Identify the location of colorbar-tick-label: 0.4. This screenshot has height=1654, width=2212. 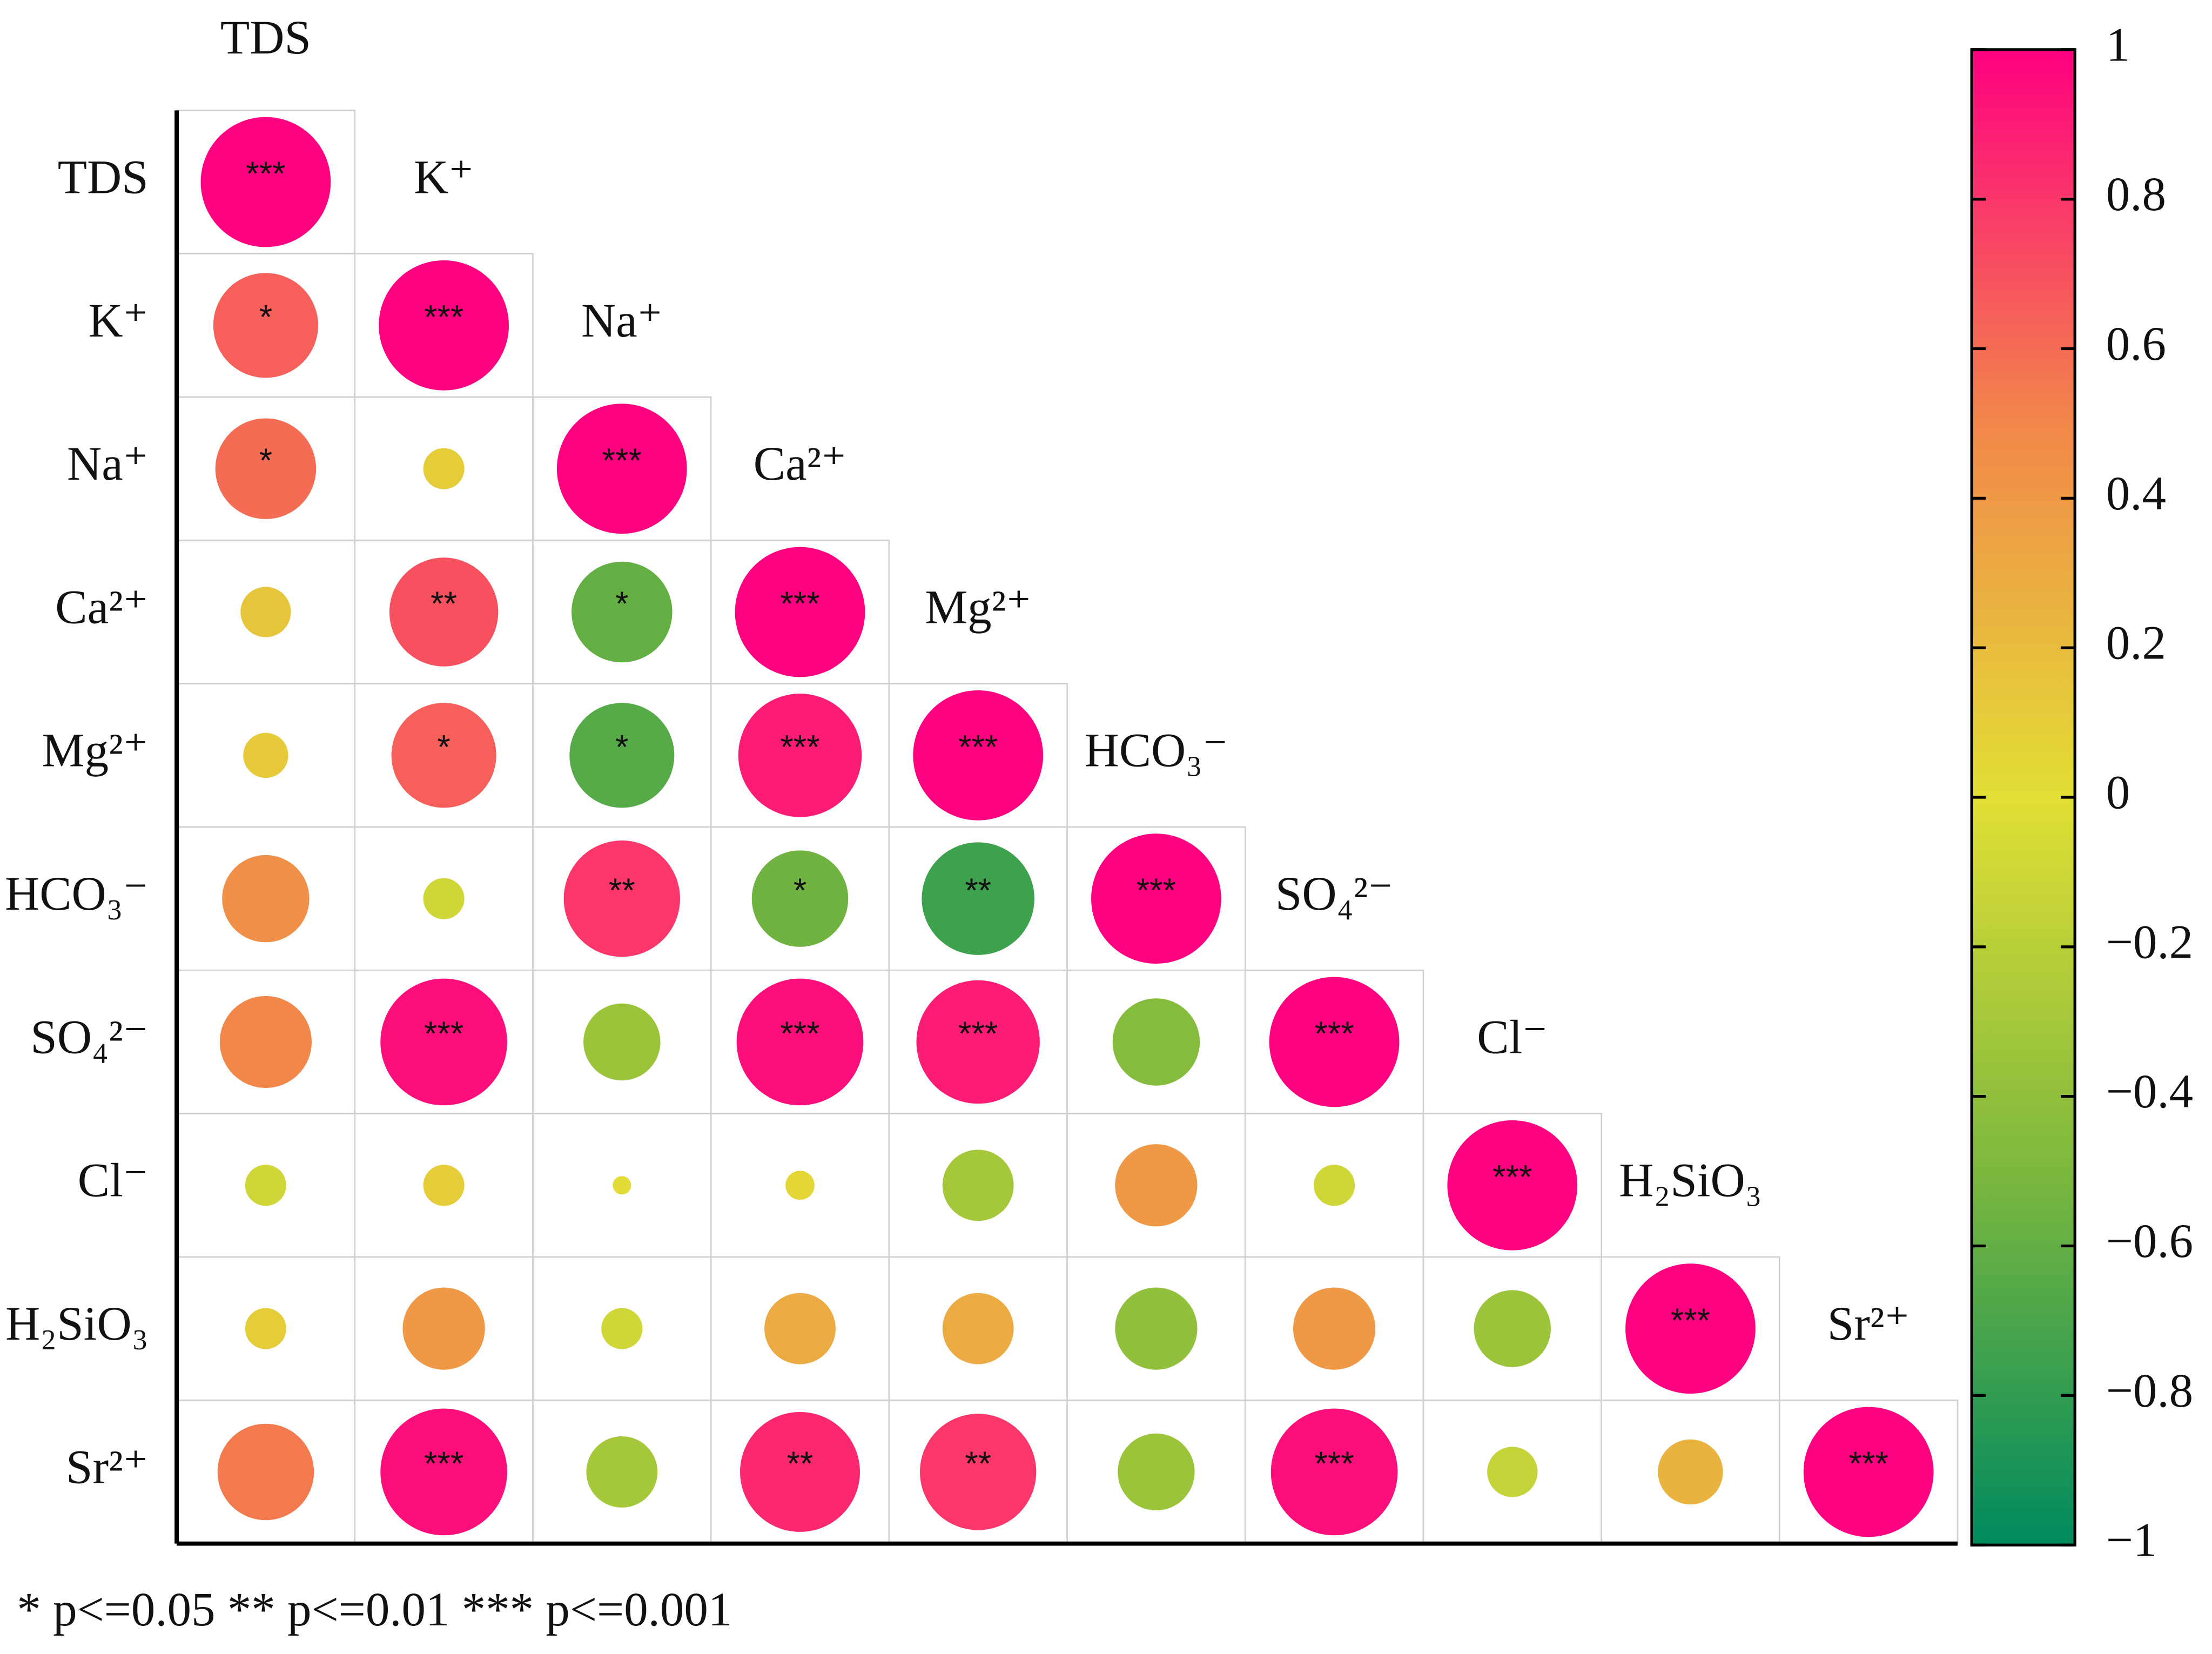
(2136, 494).